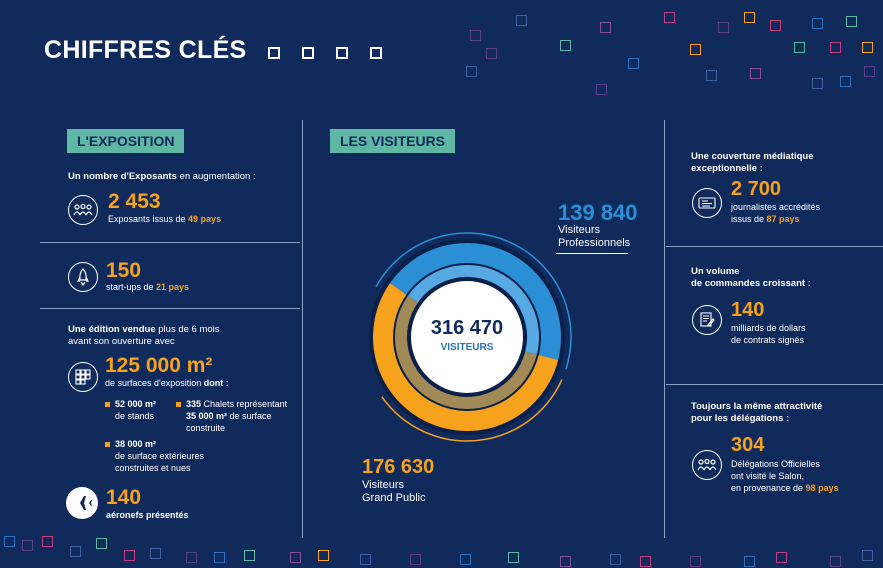 Image resolution: width=883 pixels, height=568 pixels. I want to click on donut-inner-public, so click(466, 352).